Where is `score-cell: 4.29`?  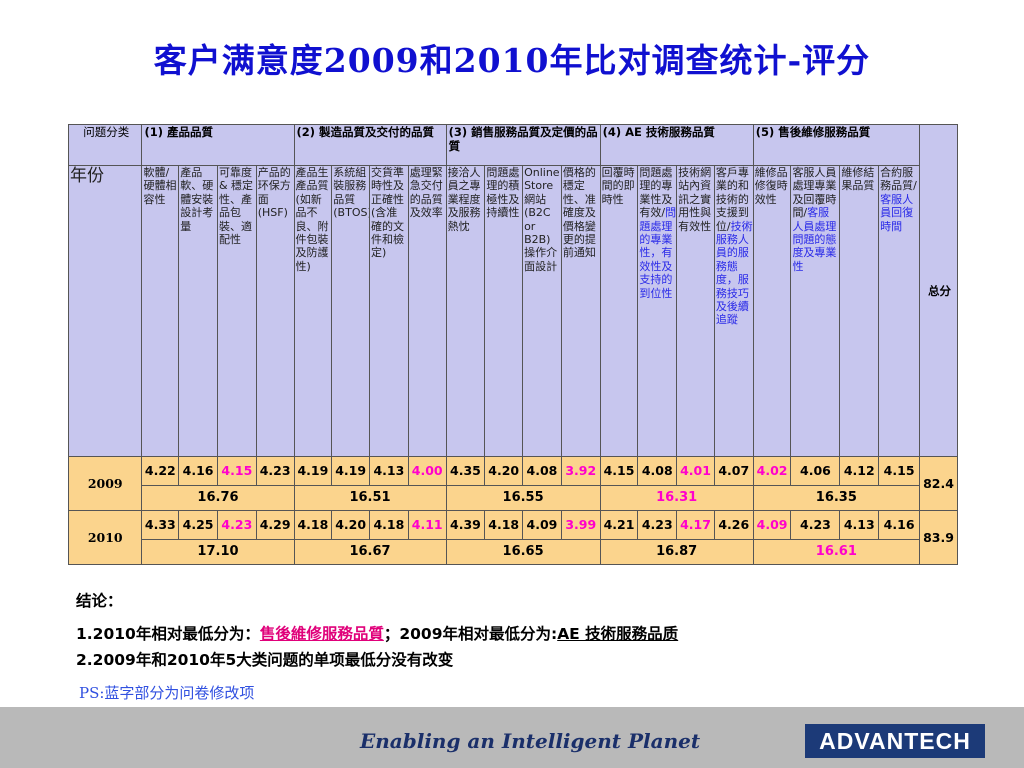 score-cell: 4.29 is located at coordinates (275, 525).